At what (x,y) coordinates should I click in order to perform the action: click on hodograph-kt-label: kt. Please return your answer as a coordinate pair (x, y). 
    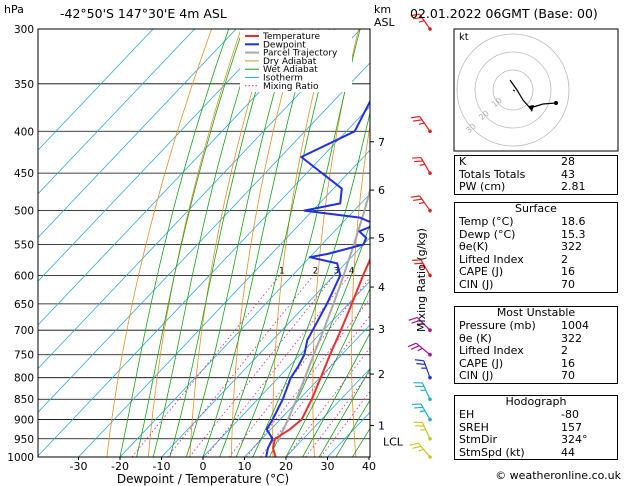
    Looking at the image, I should click on (464, 37).